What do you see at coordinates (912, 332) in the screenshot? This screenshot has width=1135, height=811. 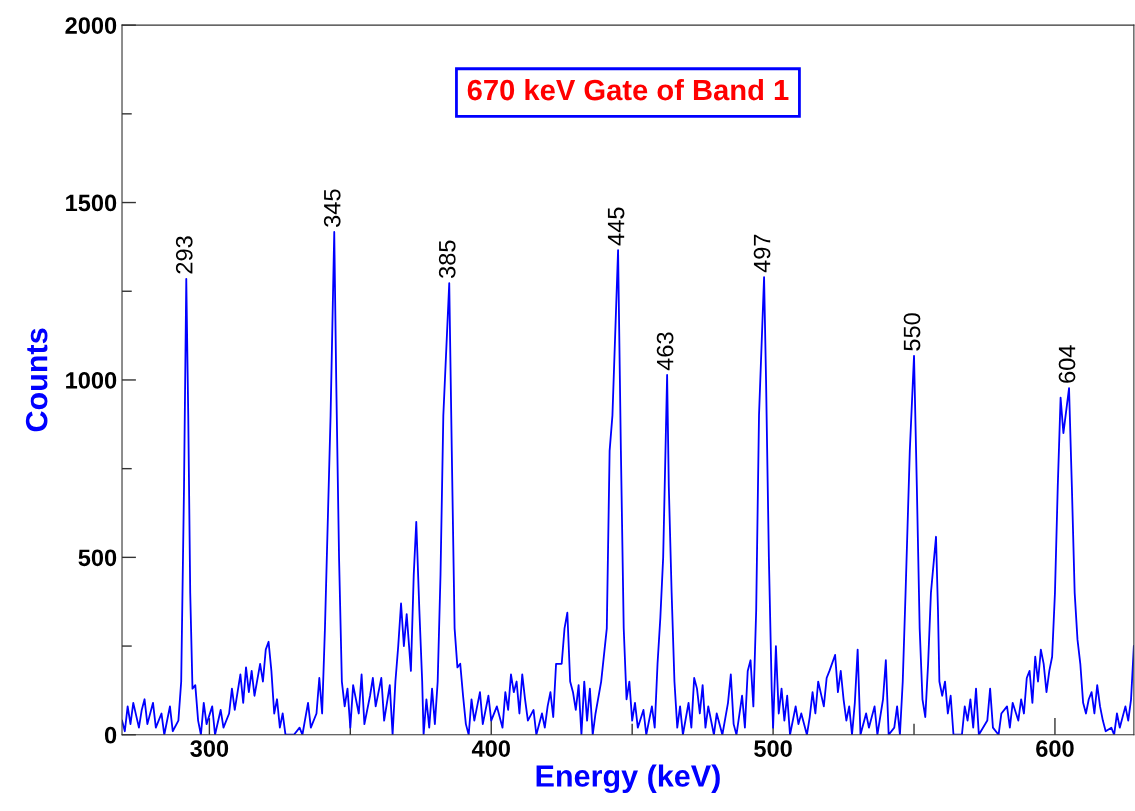 I see `annotation: 550` at bounding box center [912, 332].